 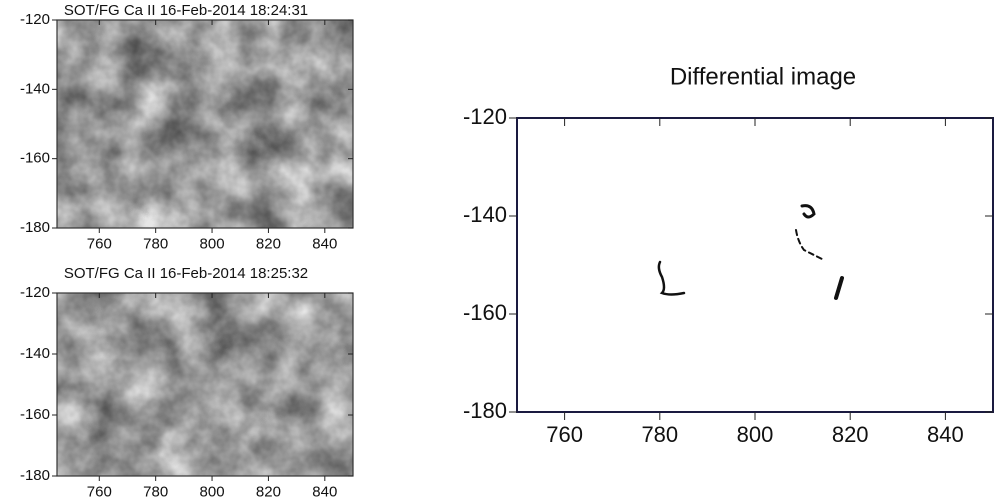 What do you see at coordinates (750, 252) in the screenshot?
I see `difference-features` at bounding box center [750, 252].